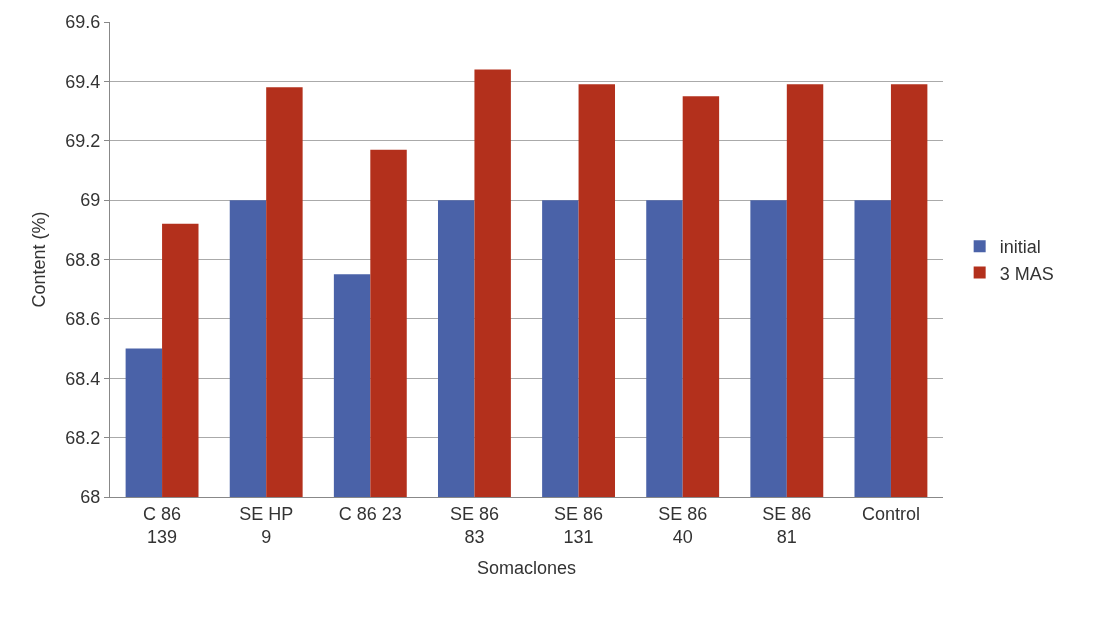  What do you see at coordinates (83, 22) in the screenshot?
I see `y-tick-label: 69.6` at bounding box center [83, 22].